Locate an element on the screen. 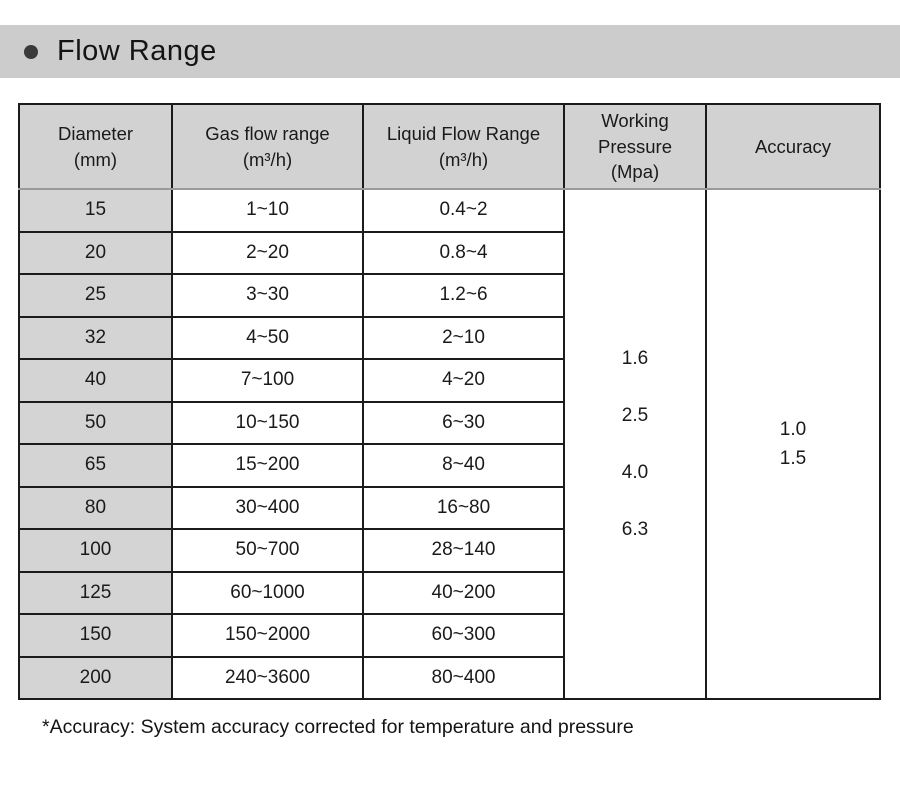 This screenshot has width=900, height=804. liquid-flow-cell: 16~80 is located at coordinates (463, 507).